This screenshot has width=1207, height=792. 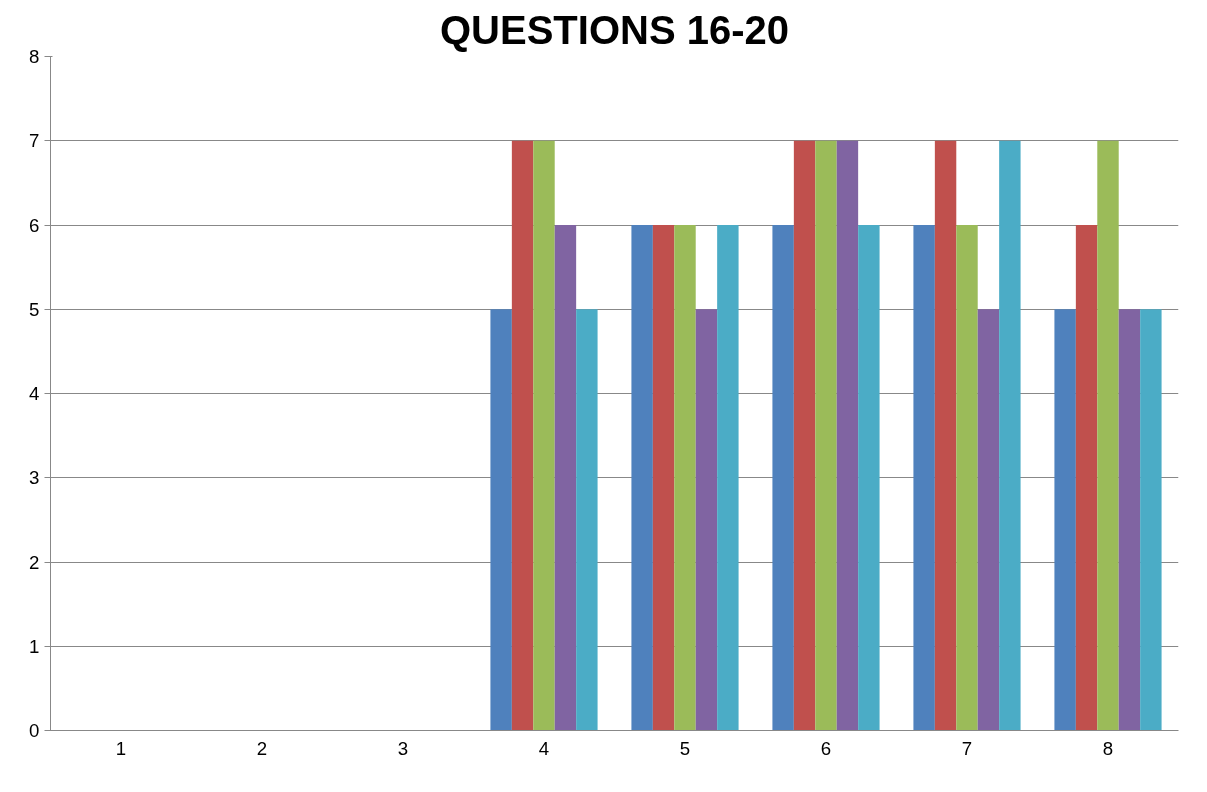 What do you see at coordinates (121, 748) in the screenshot?
I see `x-tick-label: 1` at bounding box center [121, 748].